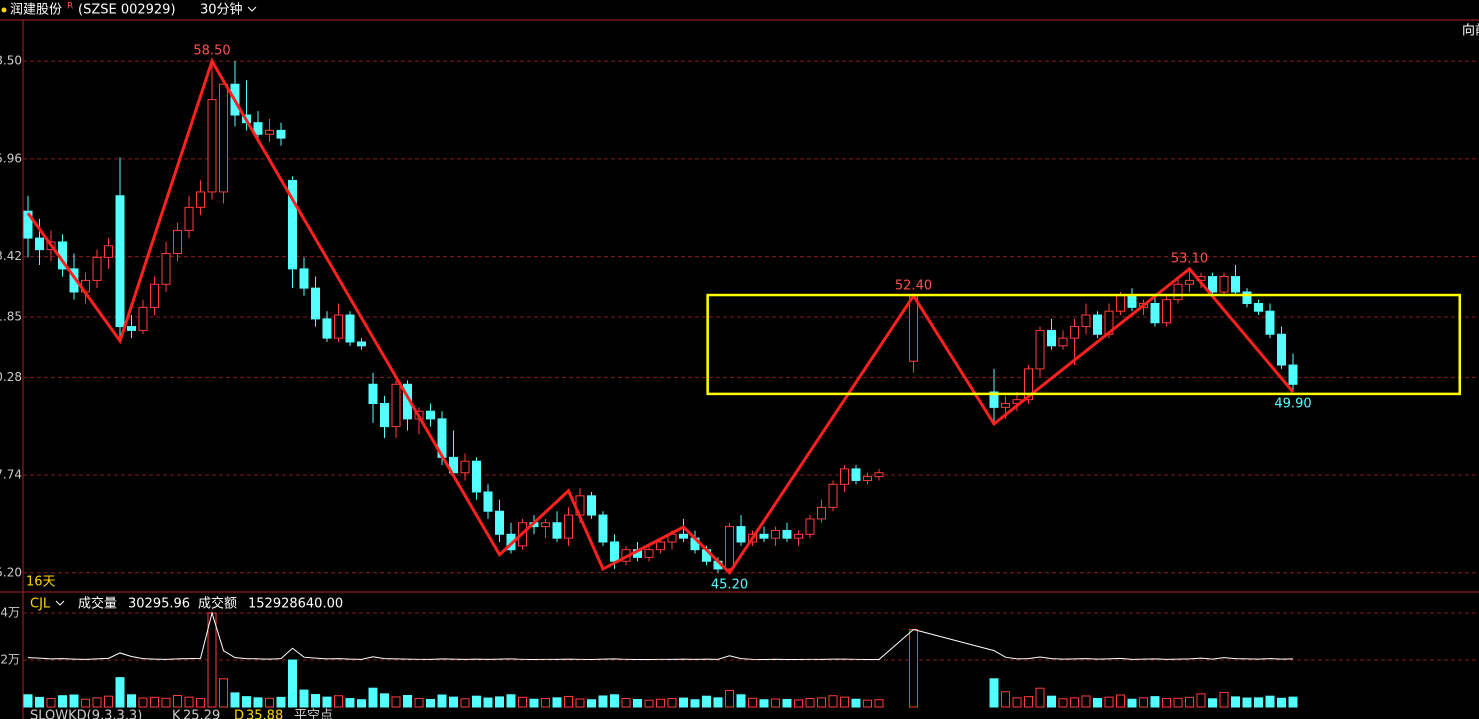 Image resolution: width=1479 pixels, height=719 pixels. What do you see at coordinates (41, 582) in the screenshot?
I see `range-label: 16天` at bounding box center [41, 582].